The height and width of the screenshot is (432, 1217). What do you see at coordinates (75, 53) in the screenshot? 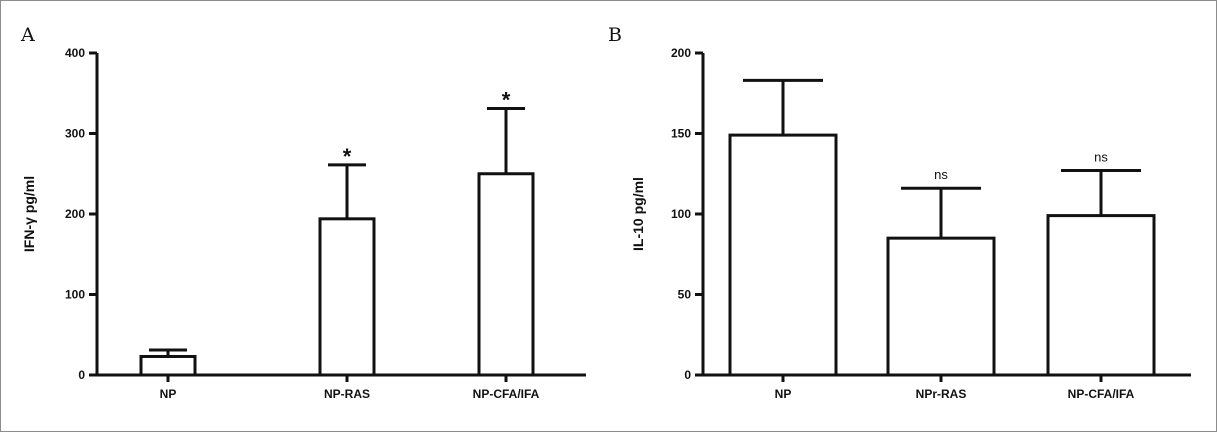
I see `y-tick-label: 400` at bounding box center [75, 53].